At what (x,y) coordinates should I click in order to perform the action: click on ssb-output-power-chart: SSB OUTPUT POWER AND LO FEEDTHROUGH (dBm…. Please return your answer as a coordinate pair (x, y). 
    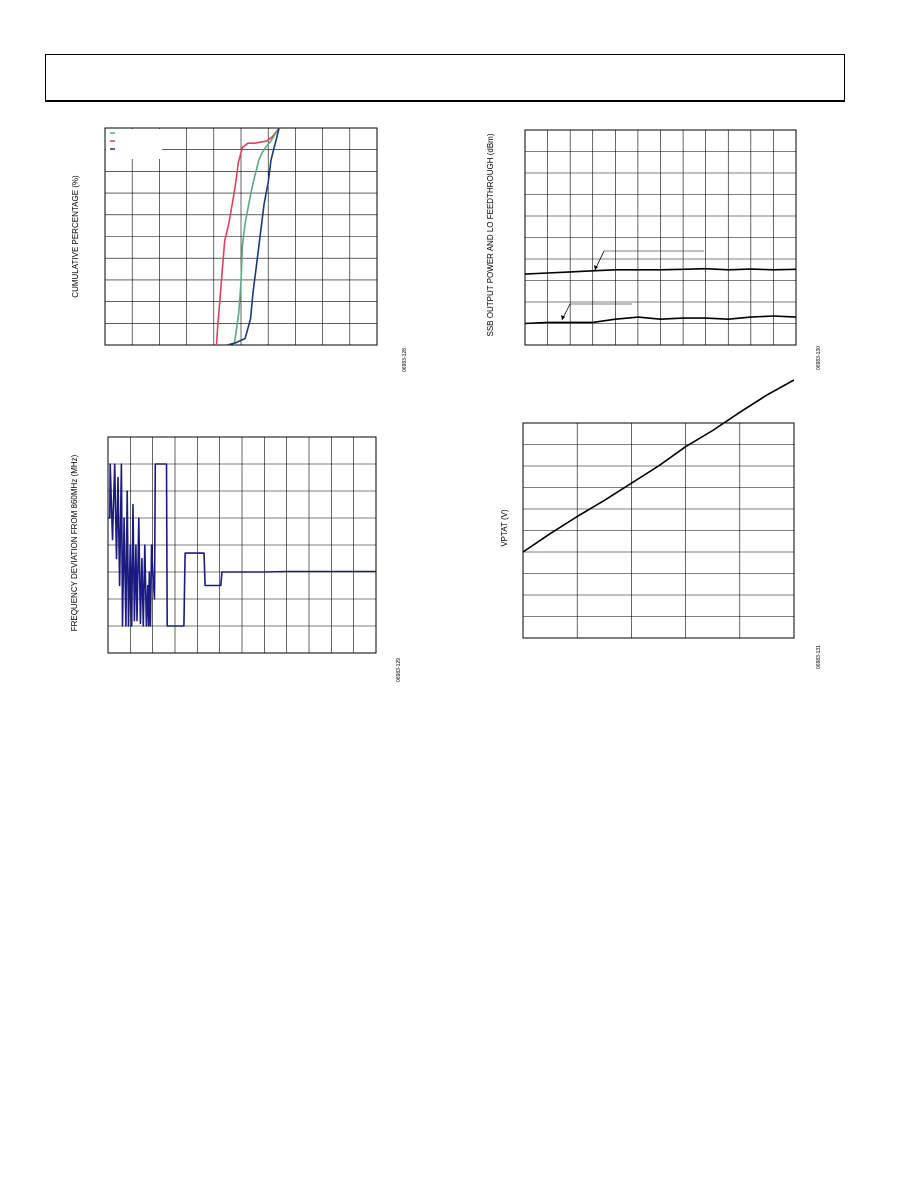
    Looking at the image, I should click on (654, 249).